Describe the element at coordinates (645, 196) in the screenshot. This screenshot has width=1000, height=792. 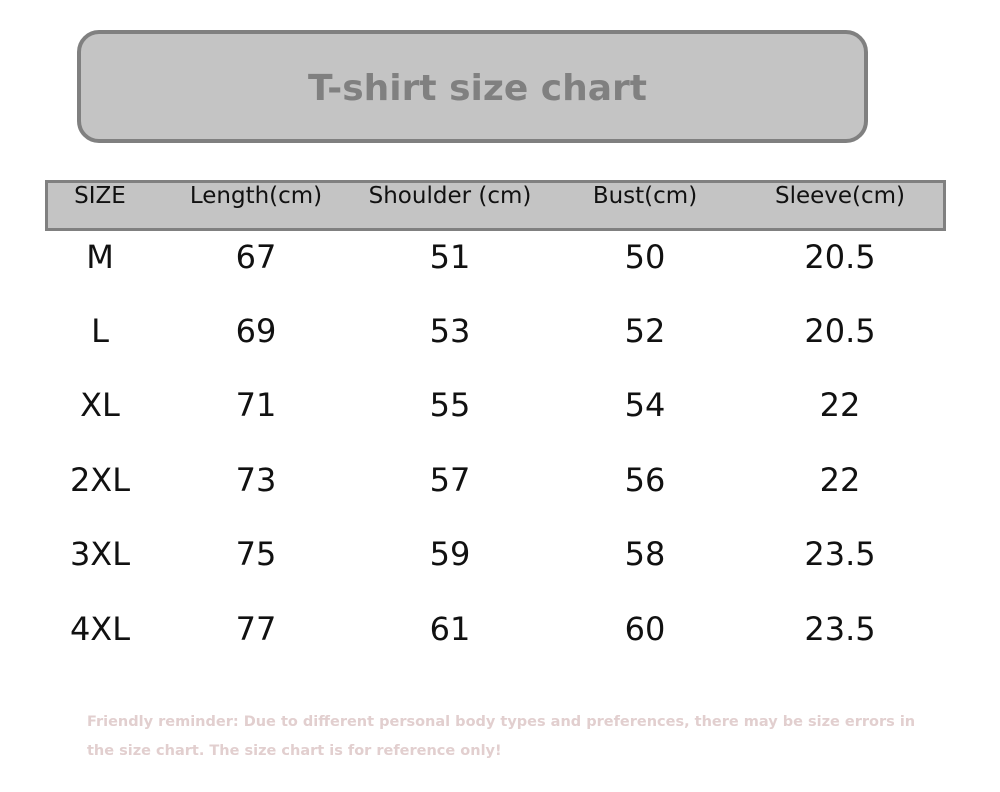
I see `column-header: Bust(cm)` at that location.